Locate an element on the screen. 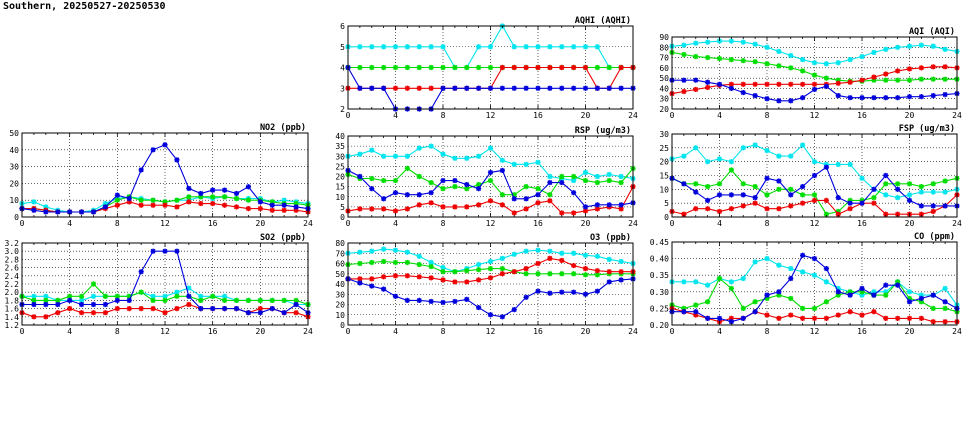 The width and height of the screenshot is (975, 447). x-tick-label: 12 is located at coordinates (815, 115).